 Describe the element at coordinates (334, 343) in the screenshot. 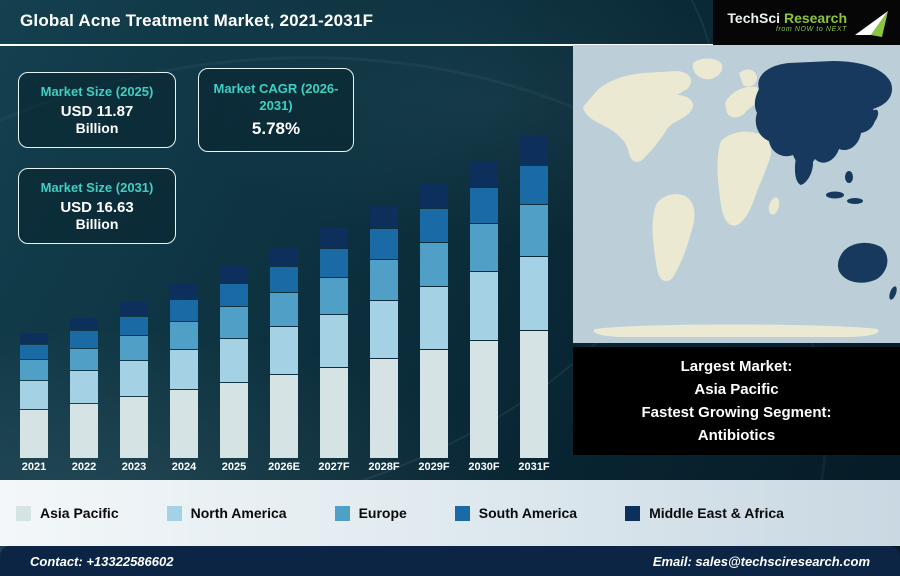

I see `bar-2027F` at that location.